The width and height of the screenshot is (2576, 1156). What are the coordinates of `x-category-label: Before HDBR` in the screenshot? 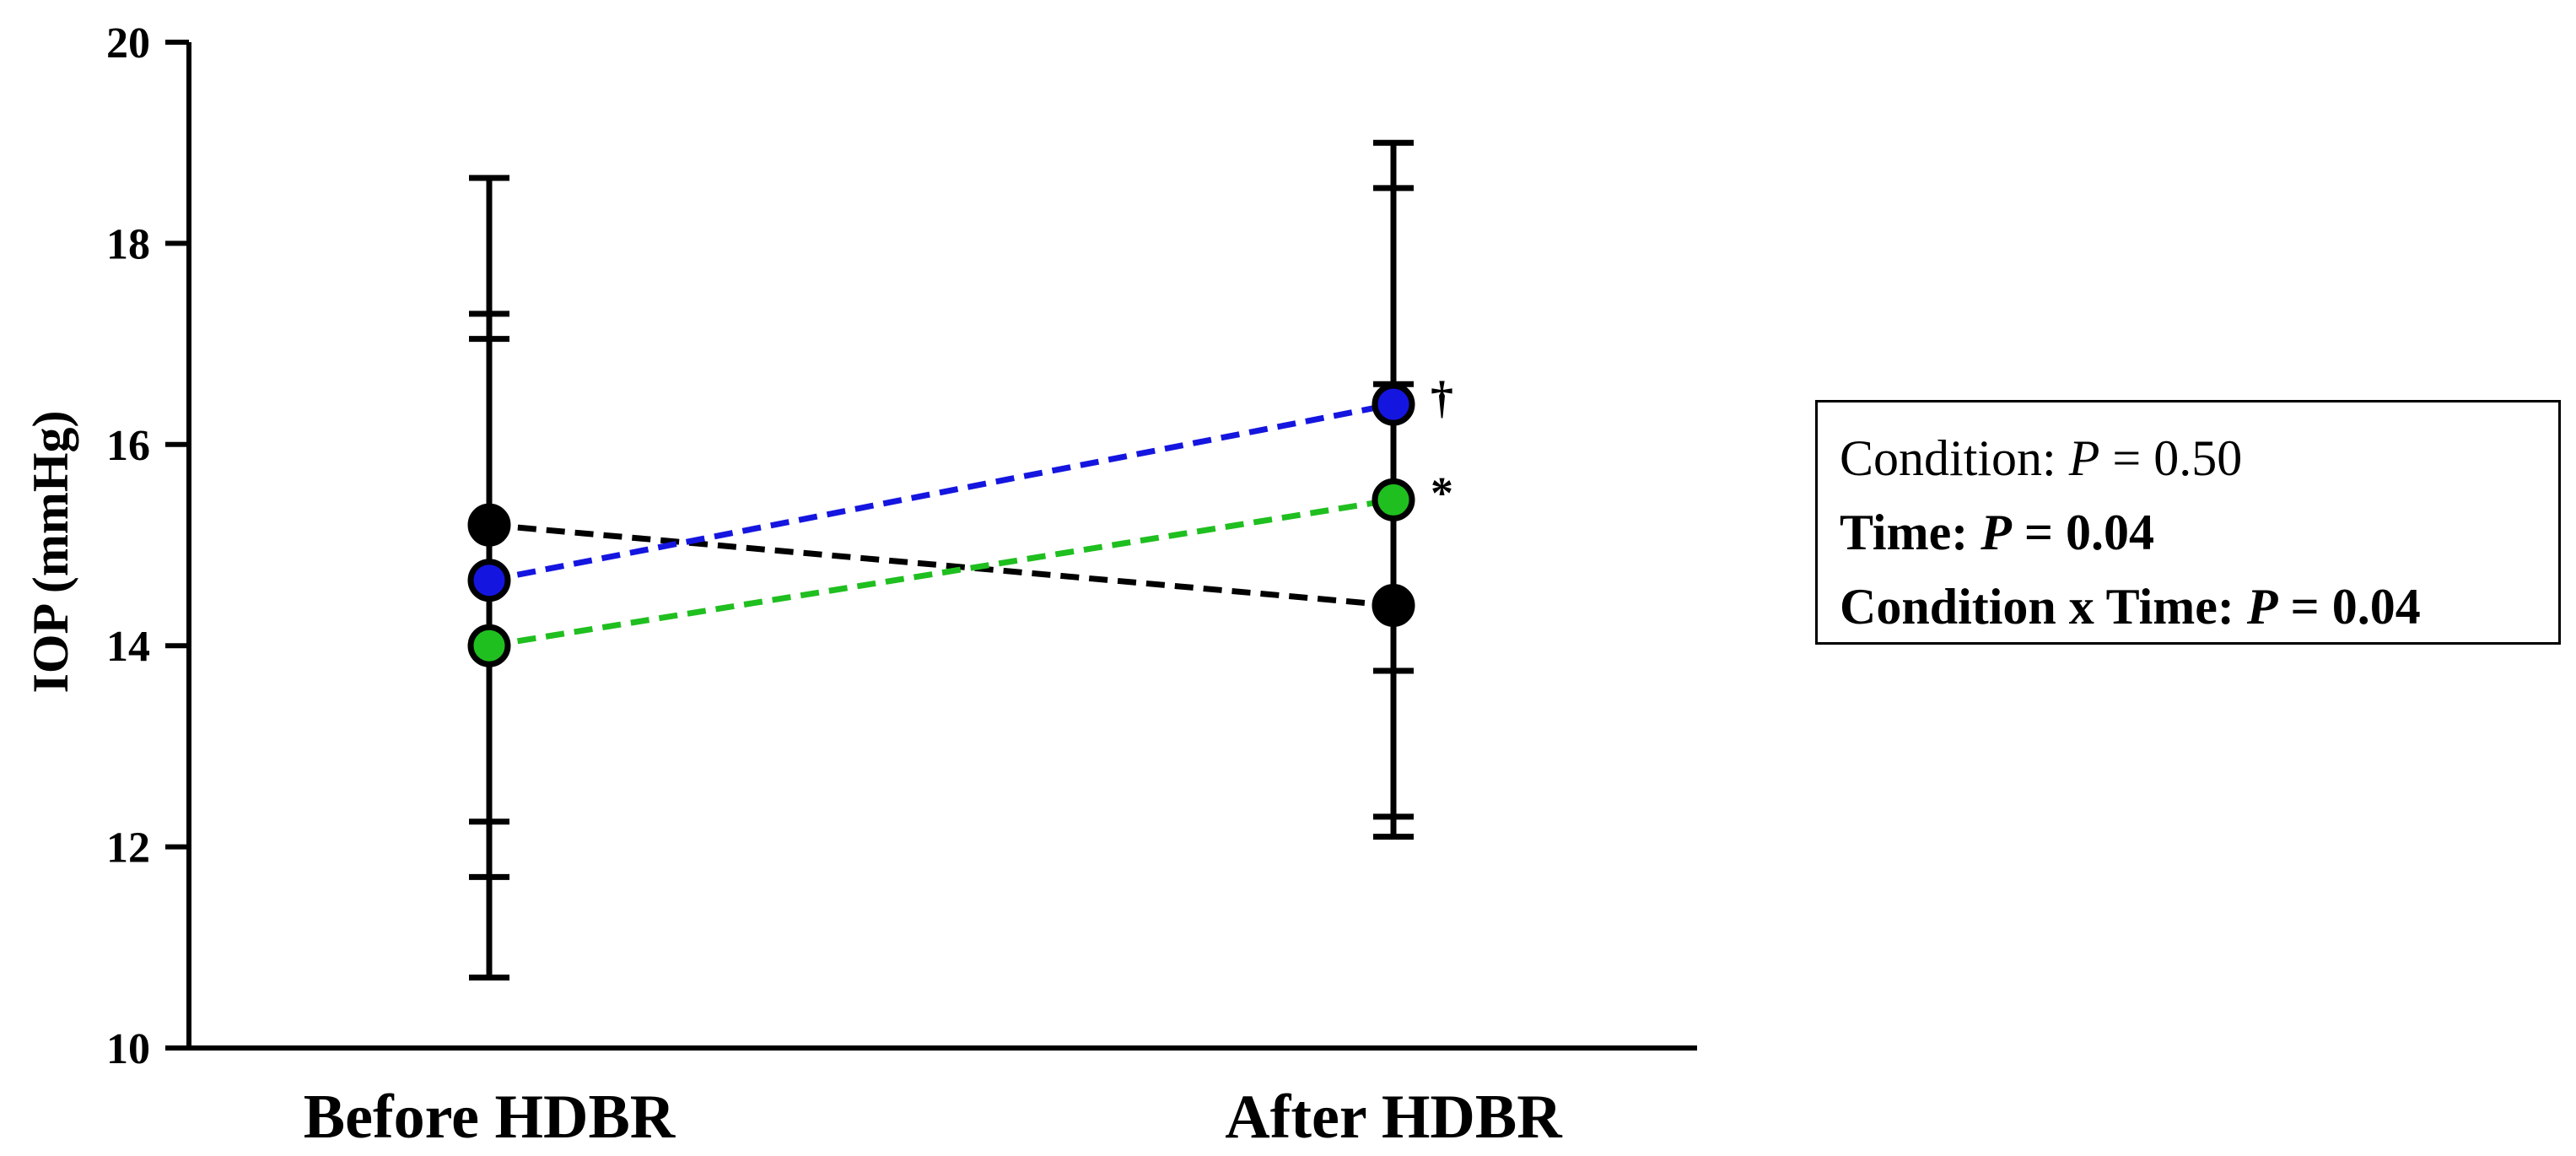 It's located at (490, 1117).